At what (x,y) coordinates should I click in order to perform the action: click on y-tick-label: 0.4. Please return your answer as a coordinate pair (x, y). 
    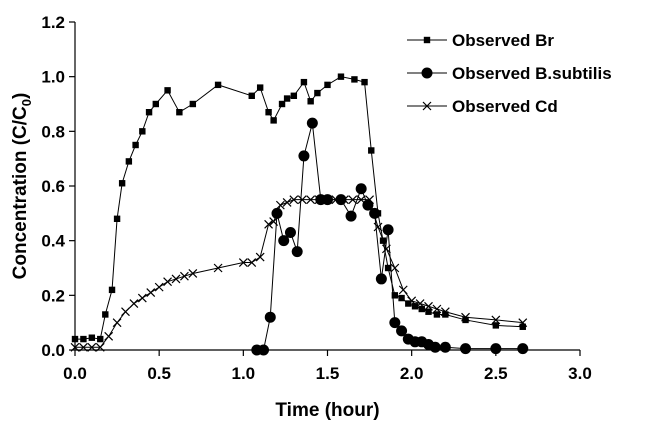
    Looking at the image, I should click on (53, 241).